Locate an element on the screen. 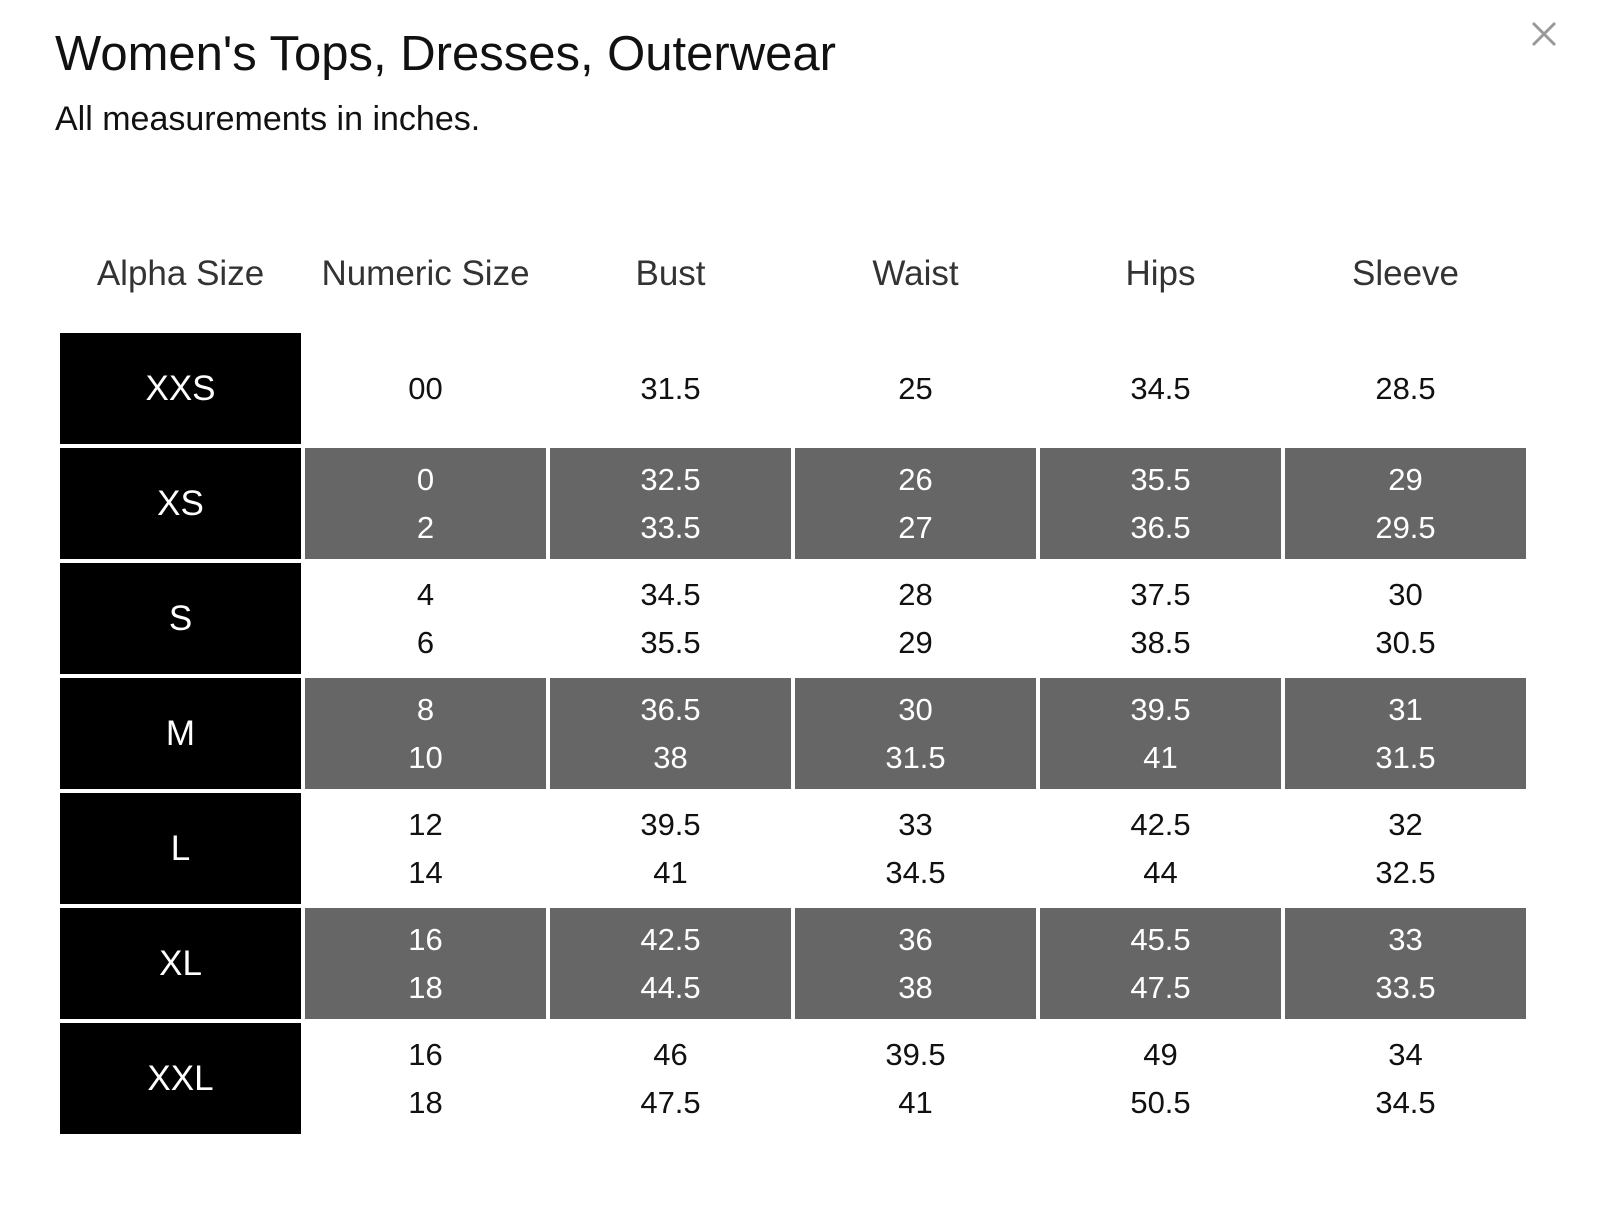 This screenshot has width=1600, height=1221. cell-text: 10 is located at coordinates (425, 757).